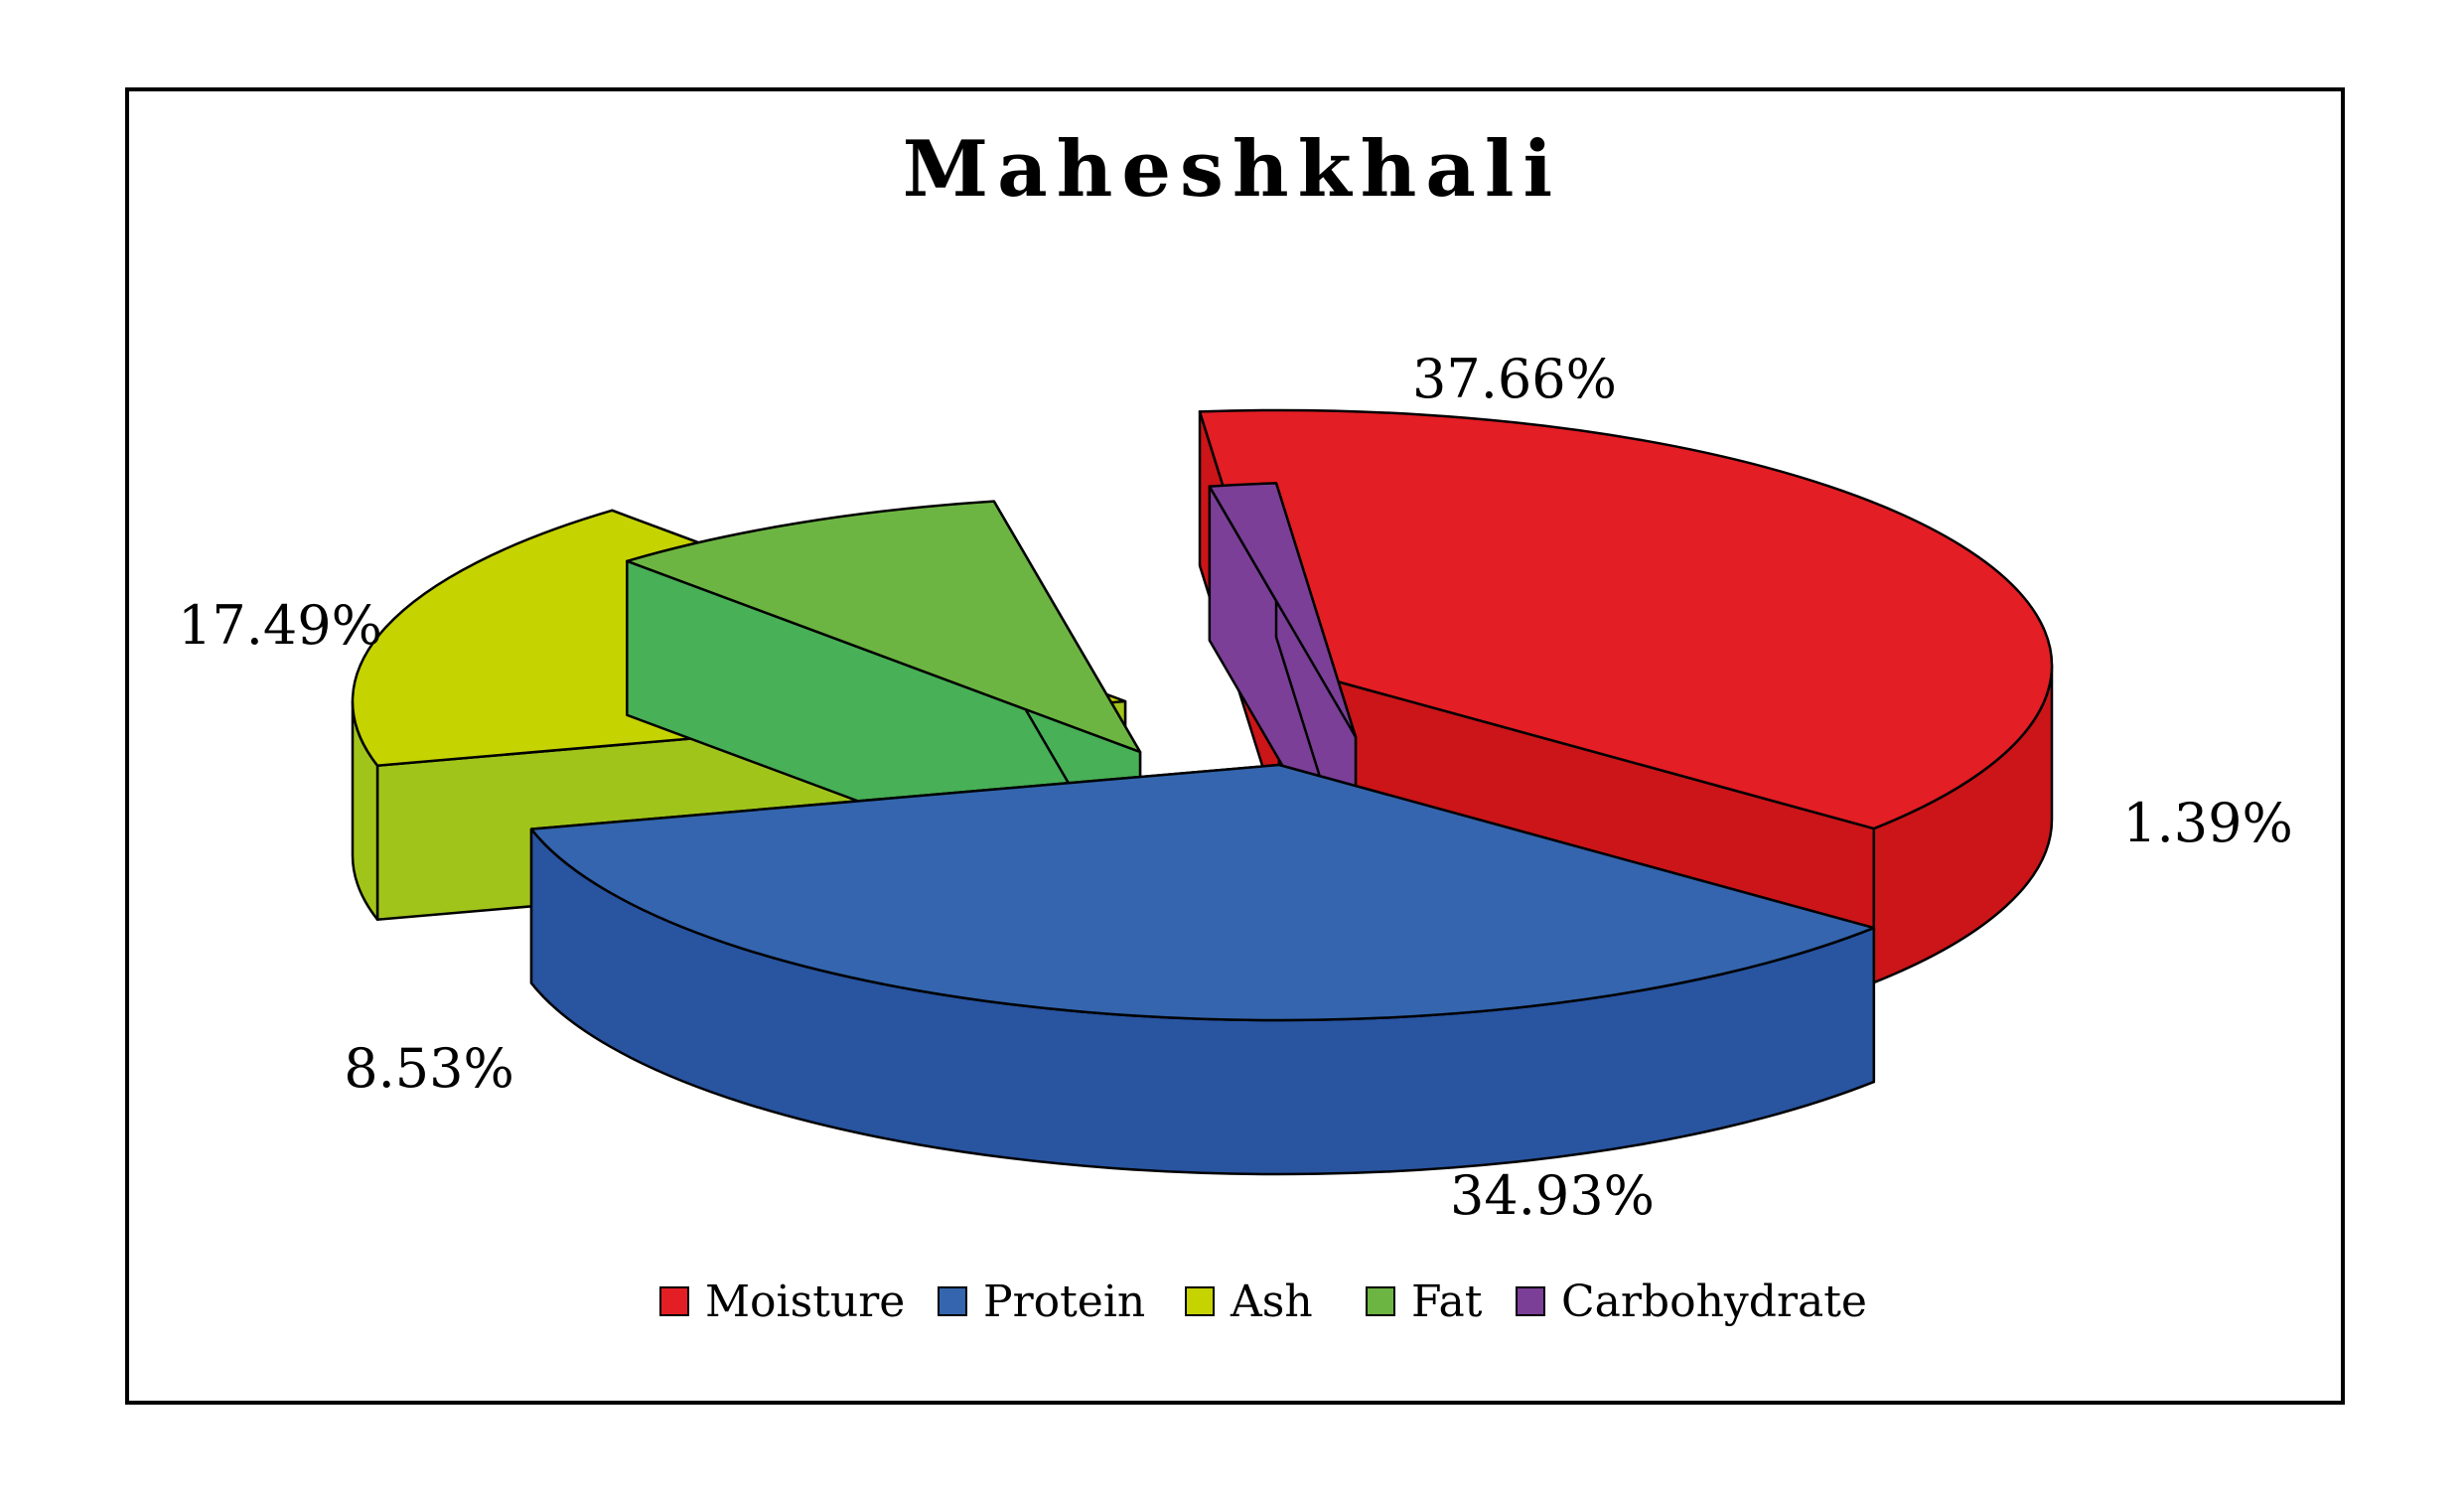 This screenshot has height=1501, width=2464. I want to click on data-label-moisture: 37.66%, so click(1514, 379).